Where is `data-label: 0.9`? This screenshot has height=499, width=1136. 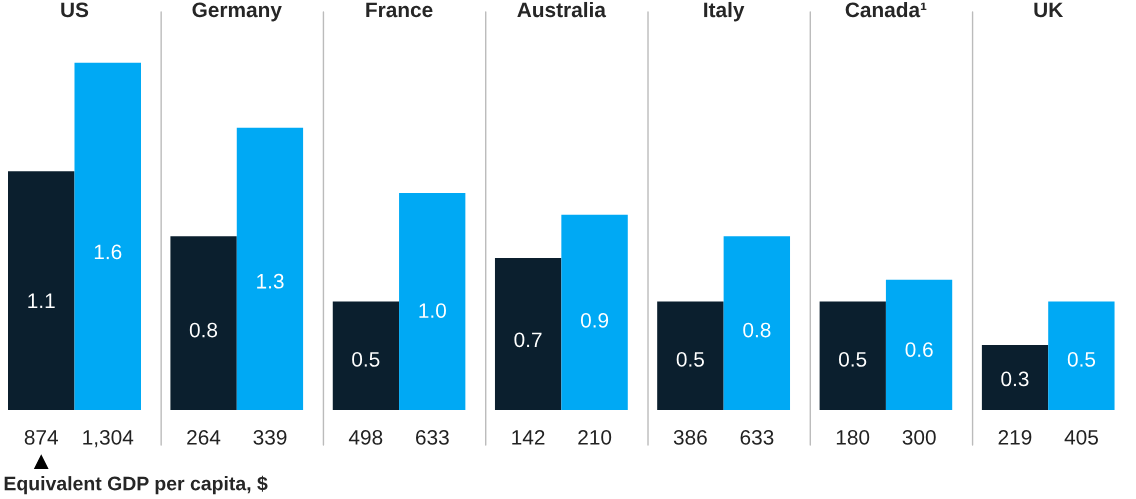
data-label: 0.9 is located at coordinates (594, 320).